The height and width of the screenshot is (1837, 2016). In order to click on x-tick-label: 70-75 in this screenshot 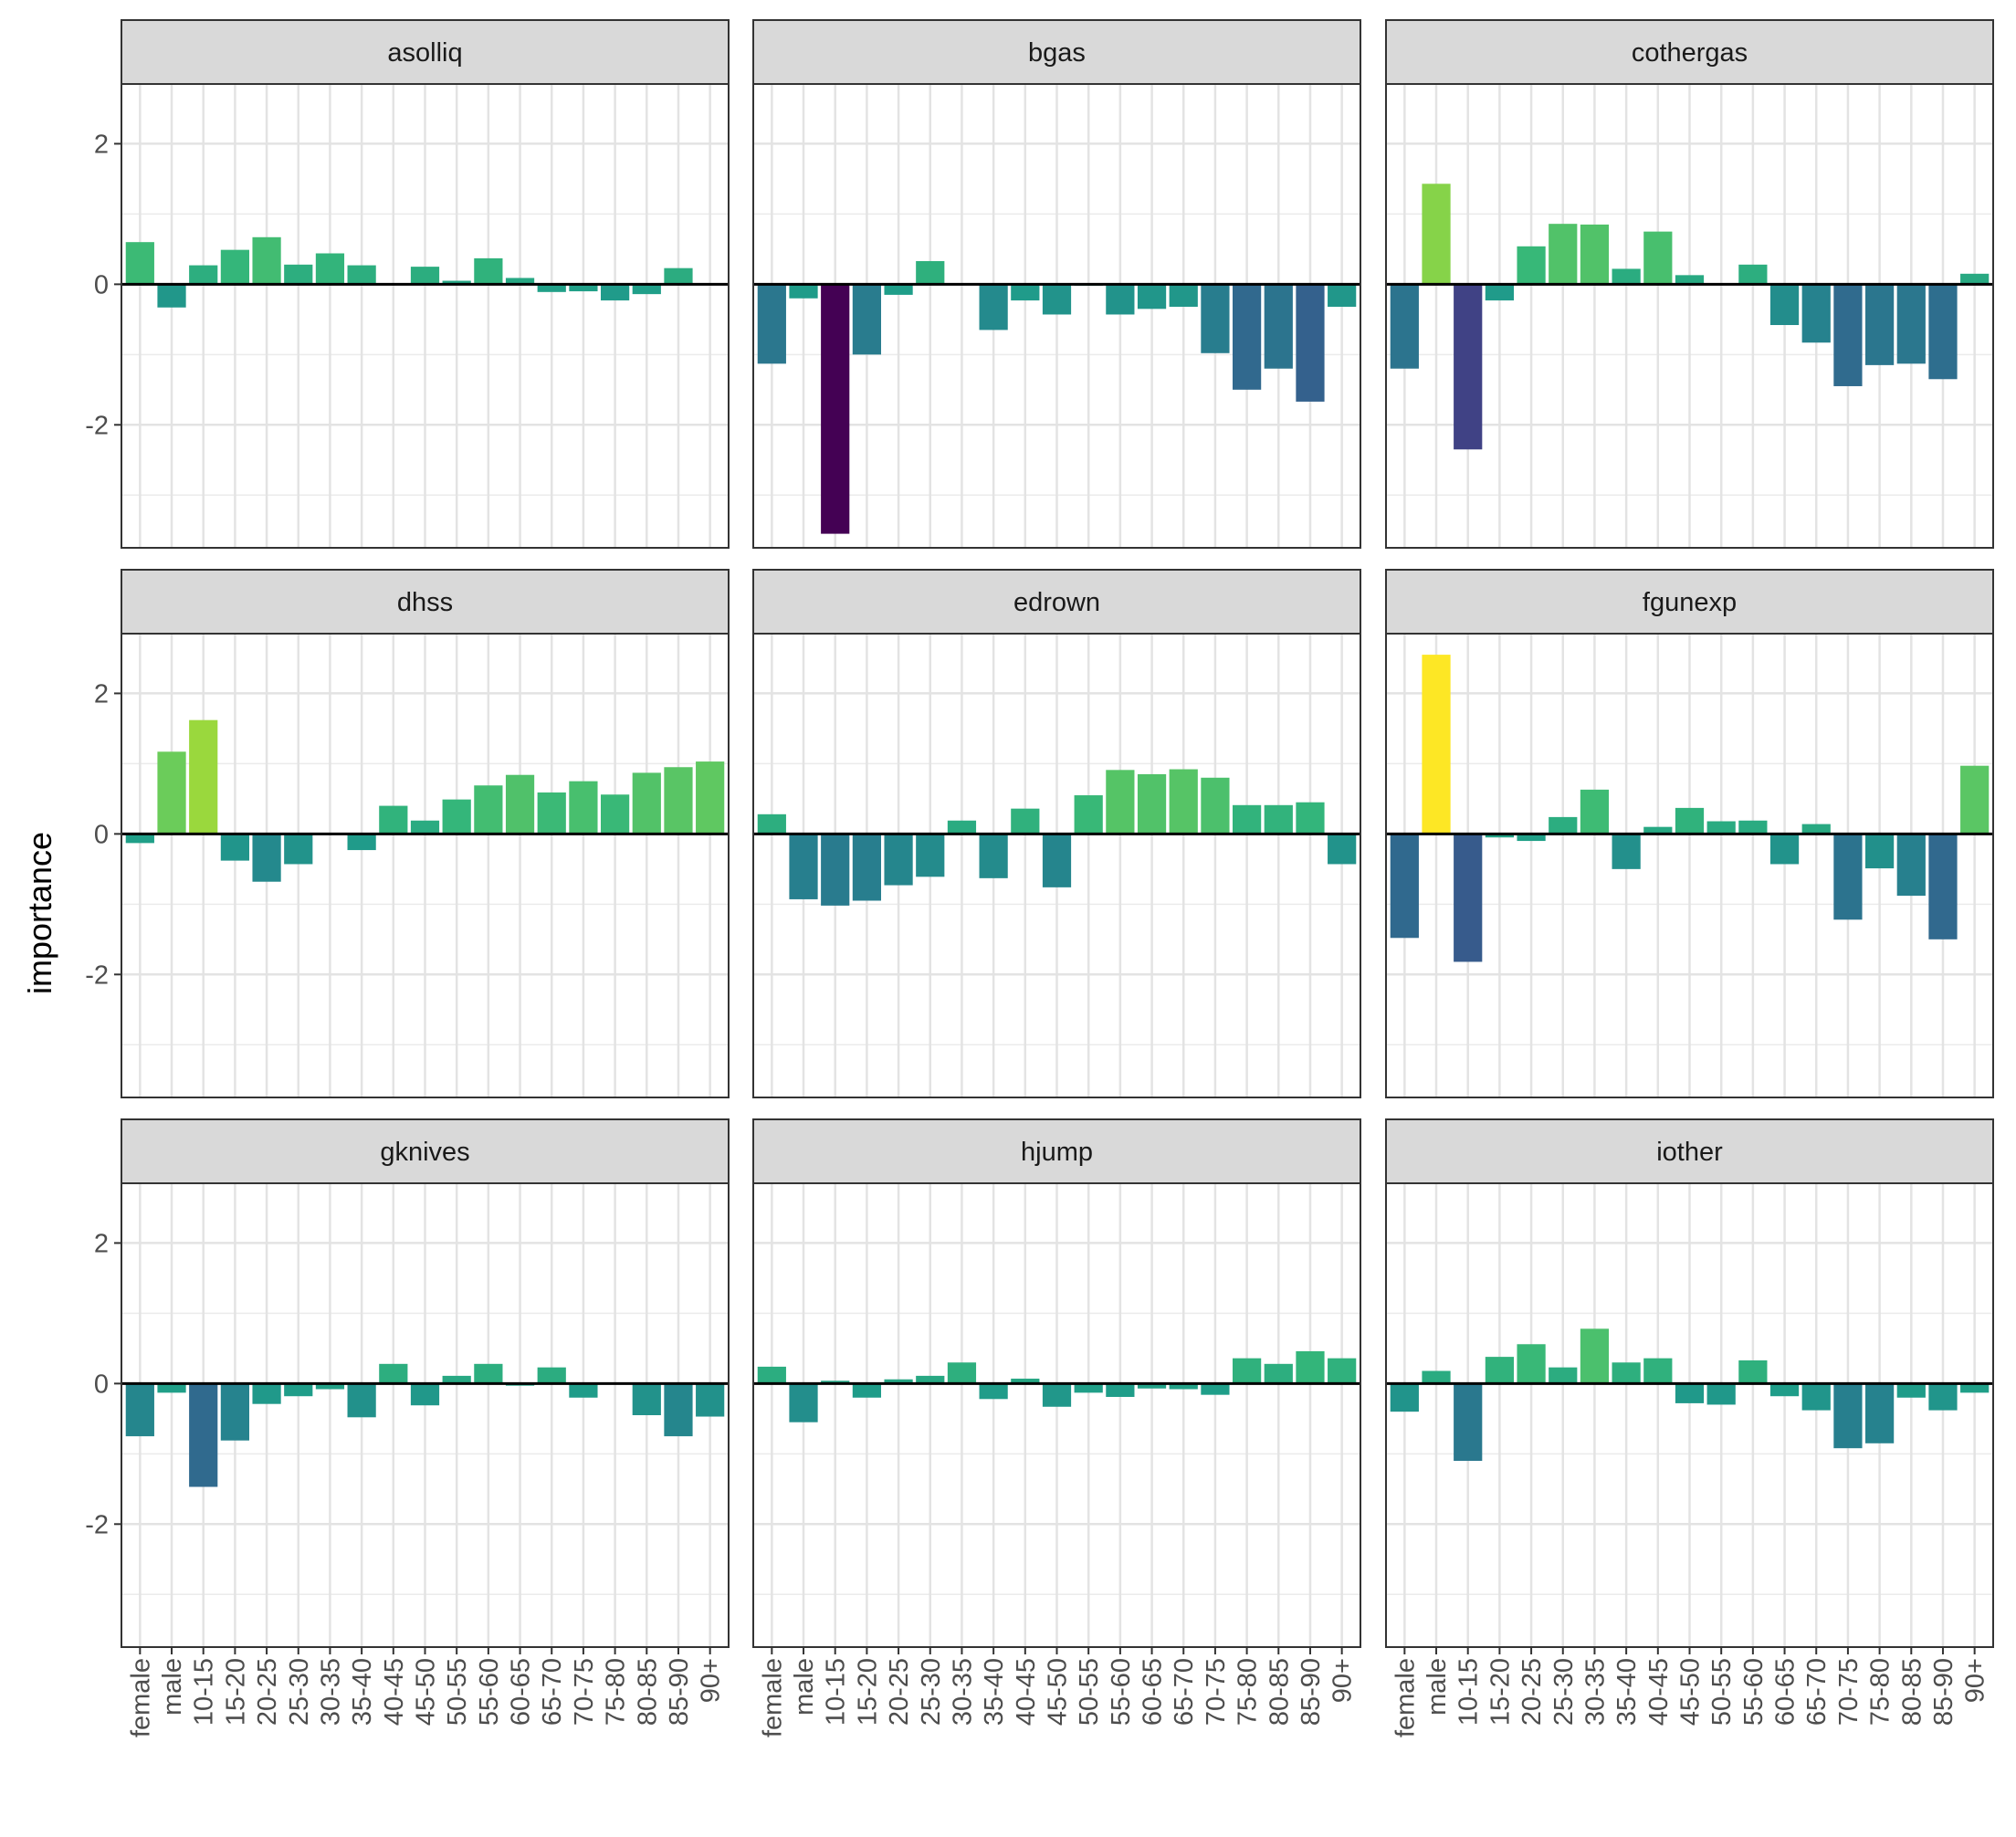, I will do `click(1849, 1692)`.